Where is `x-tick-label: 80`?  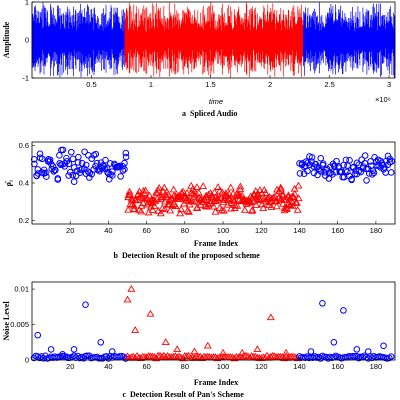
x-tick-label: 80 is located at coordinates (185, 366).